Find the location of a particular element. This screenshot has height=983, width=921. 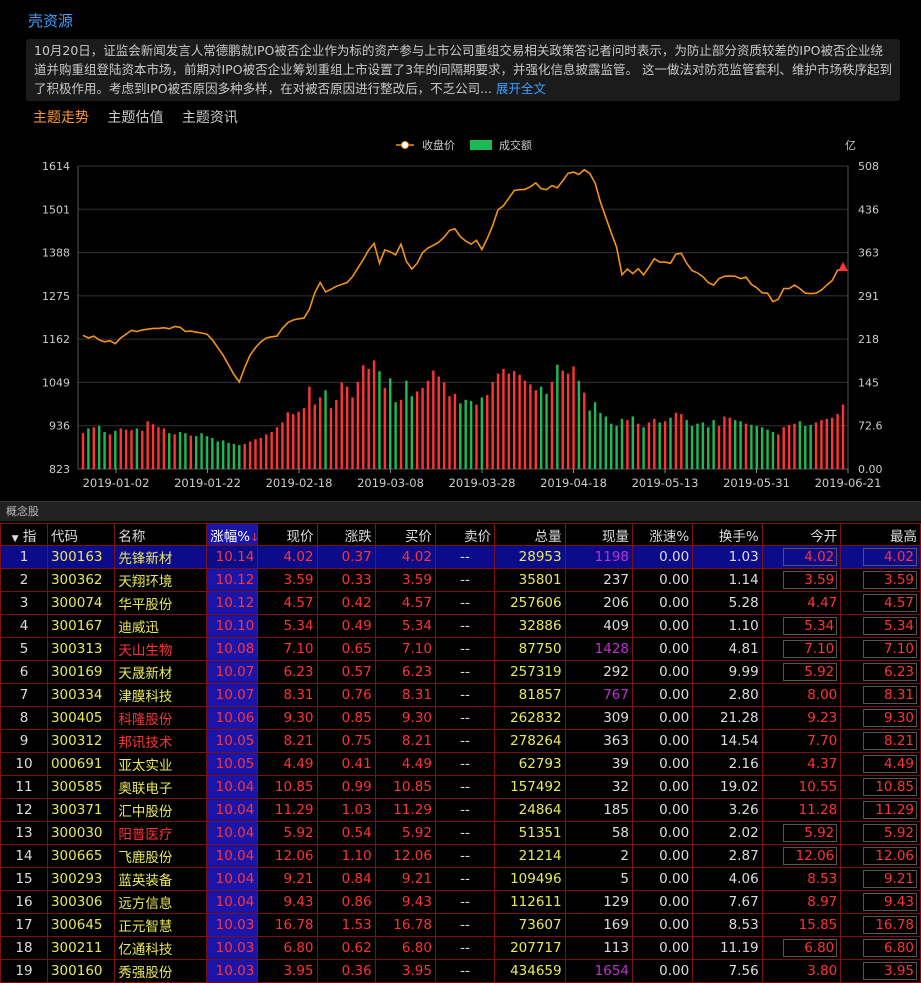

cell-volume: 35801 is located at coordinates (530, 580).